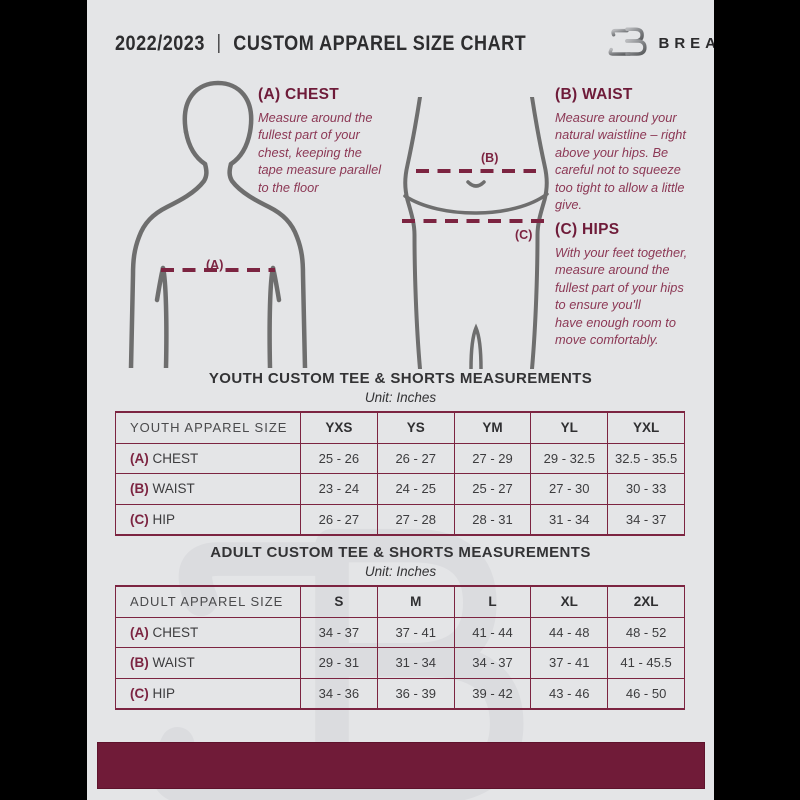 Image resolution: width=800 pixels, height=800 pixels. What do you see at coordinates (160, 42) in the screenshot?
I see `header-year: 2022/2023` at bounding box center [160, 42].